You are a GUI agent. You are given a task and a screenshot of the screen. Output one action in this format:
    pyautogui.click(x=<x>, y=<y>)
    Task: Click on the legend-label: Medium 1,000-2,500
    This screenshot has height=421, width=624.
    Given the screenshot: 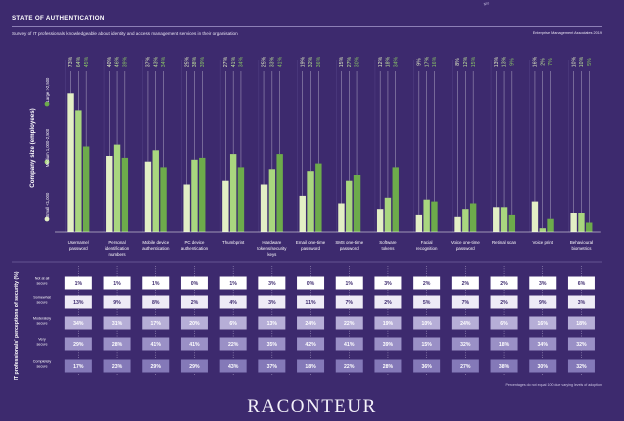 What is the action you would take?
    pyautogui.click(x=47, y=147)
    